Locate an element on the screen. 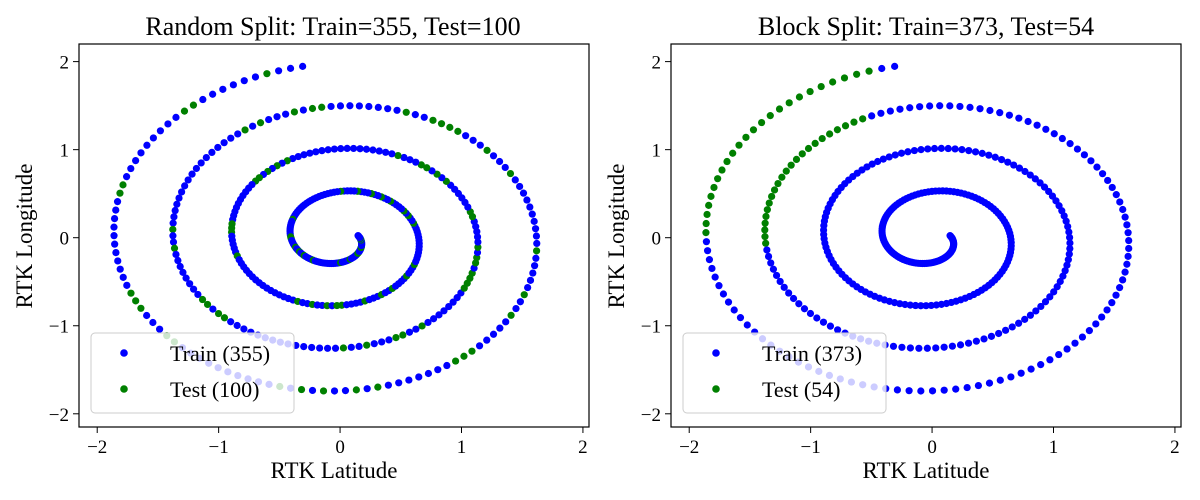  x-tick-label: 1 is located at coordinates (1054, 447).